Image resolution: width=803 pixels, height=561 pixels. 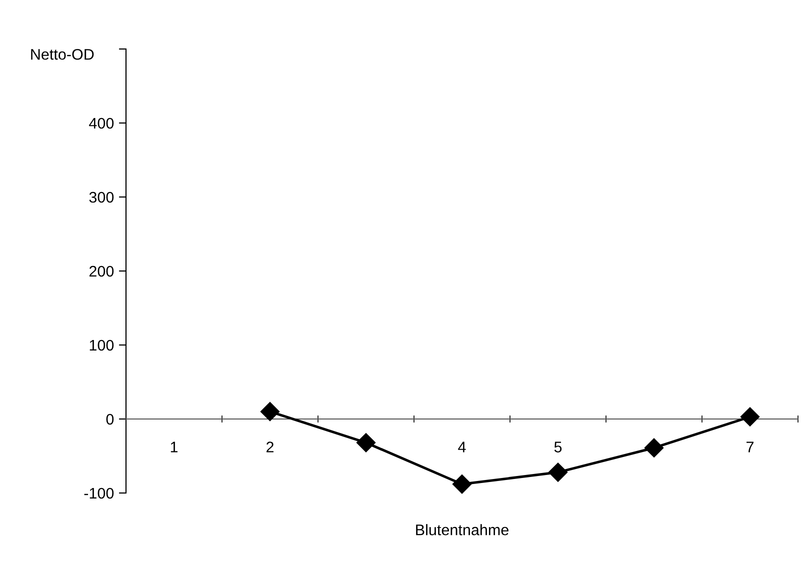 What do you see at coordinates (101, 271) in the screenshot?
I see `y-tick-label: 200` at bounding box center [101, 271].